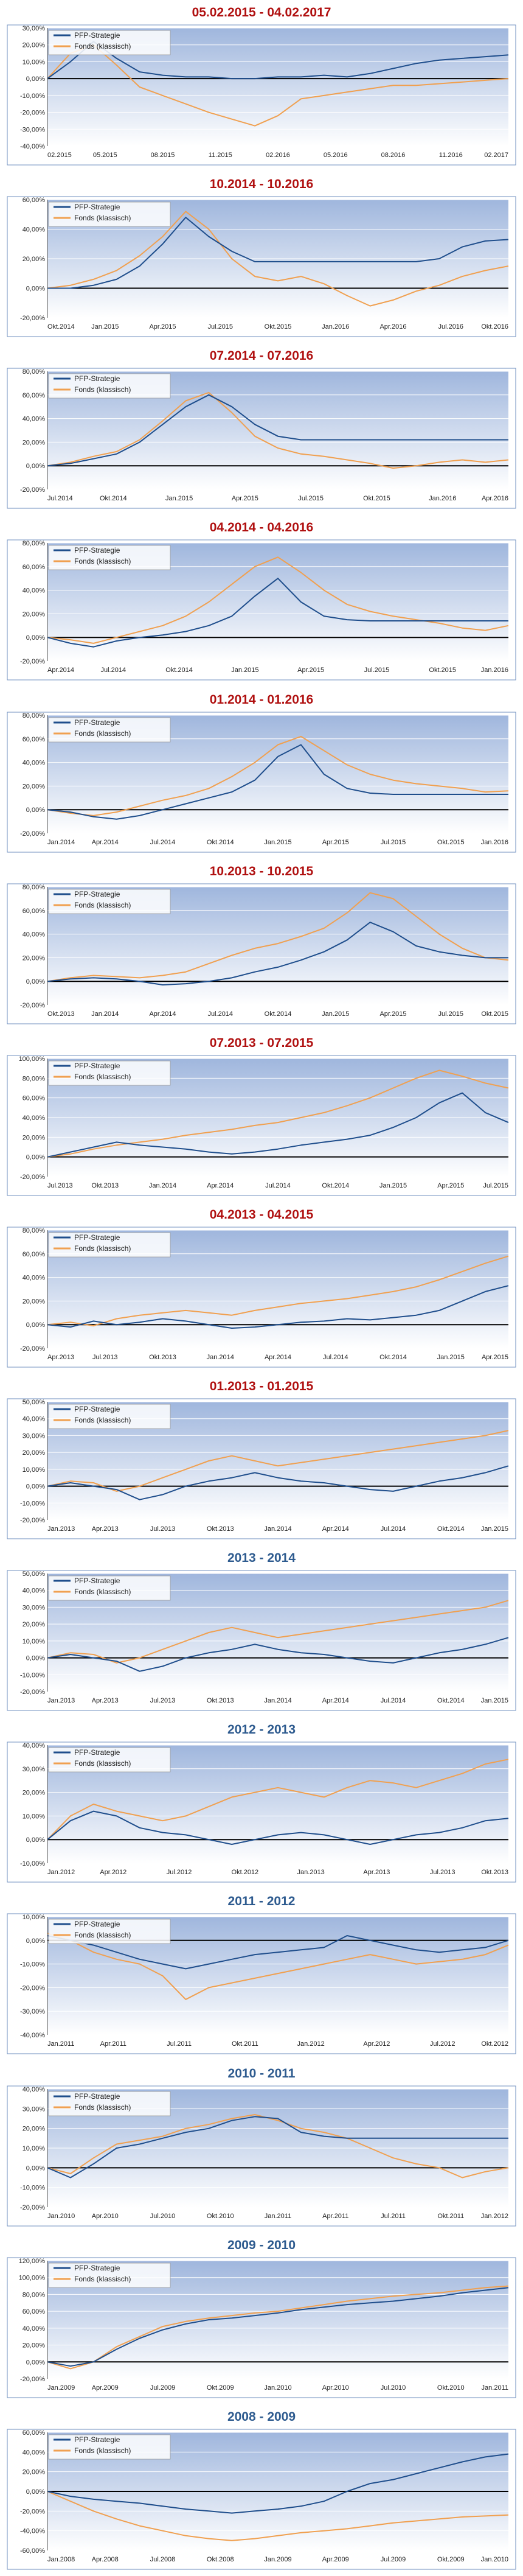 This screenshot has height=2576, width=523. What do you see at coordinates (261, 12) in the screenshot?
I see `chart-title: 05.02.2015 - 04.02.2017` at bounding box center [261, 12].